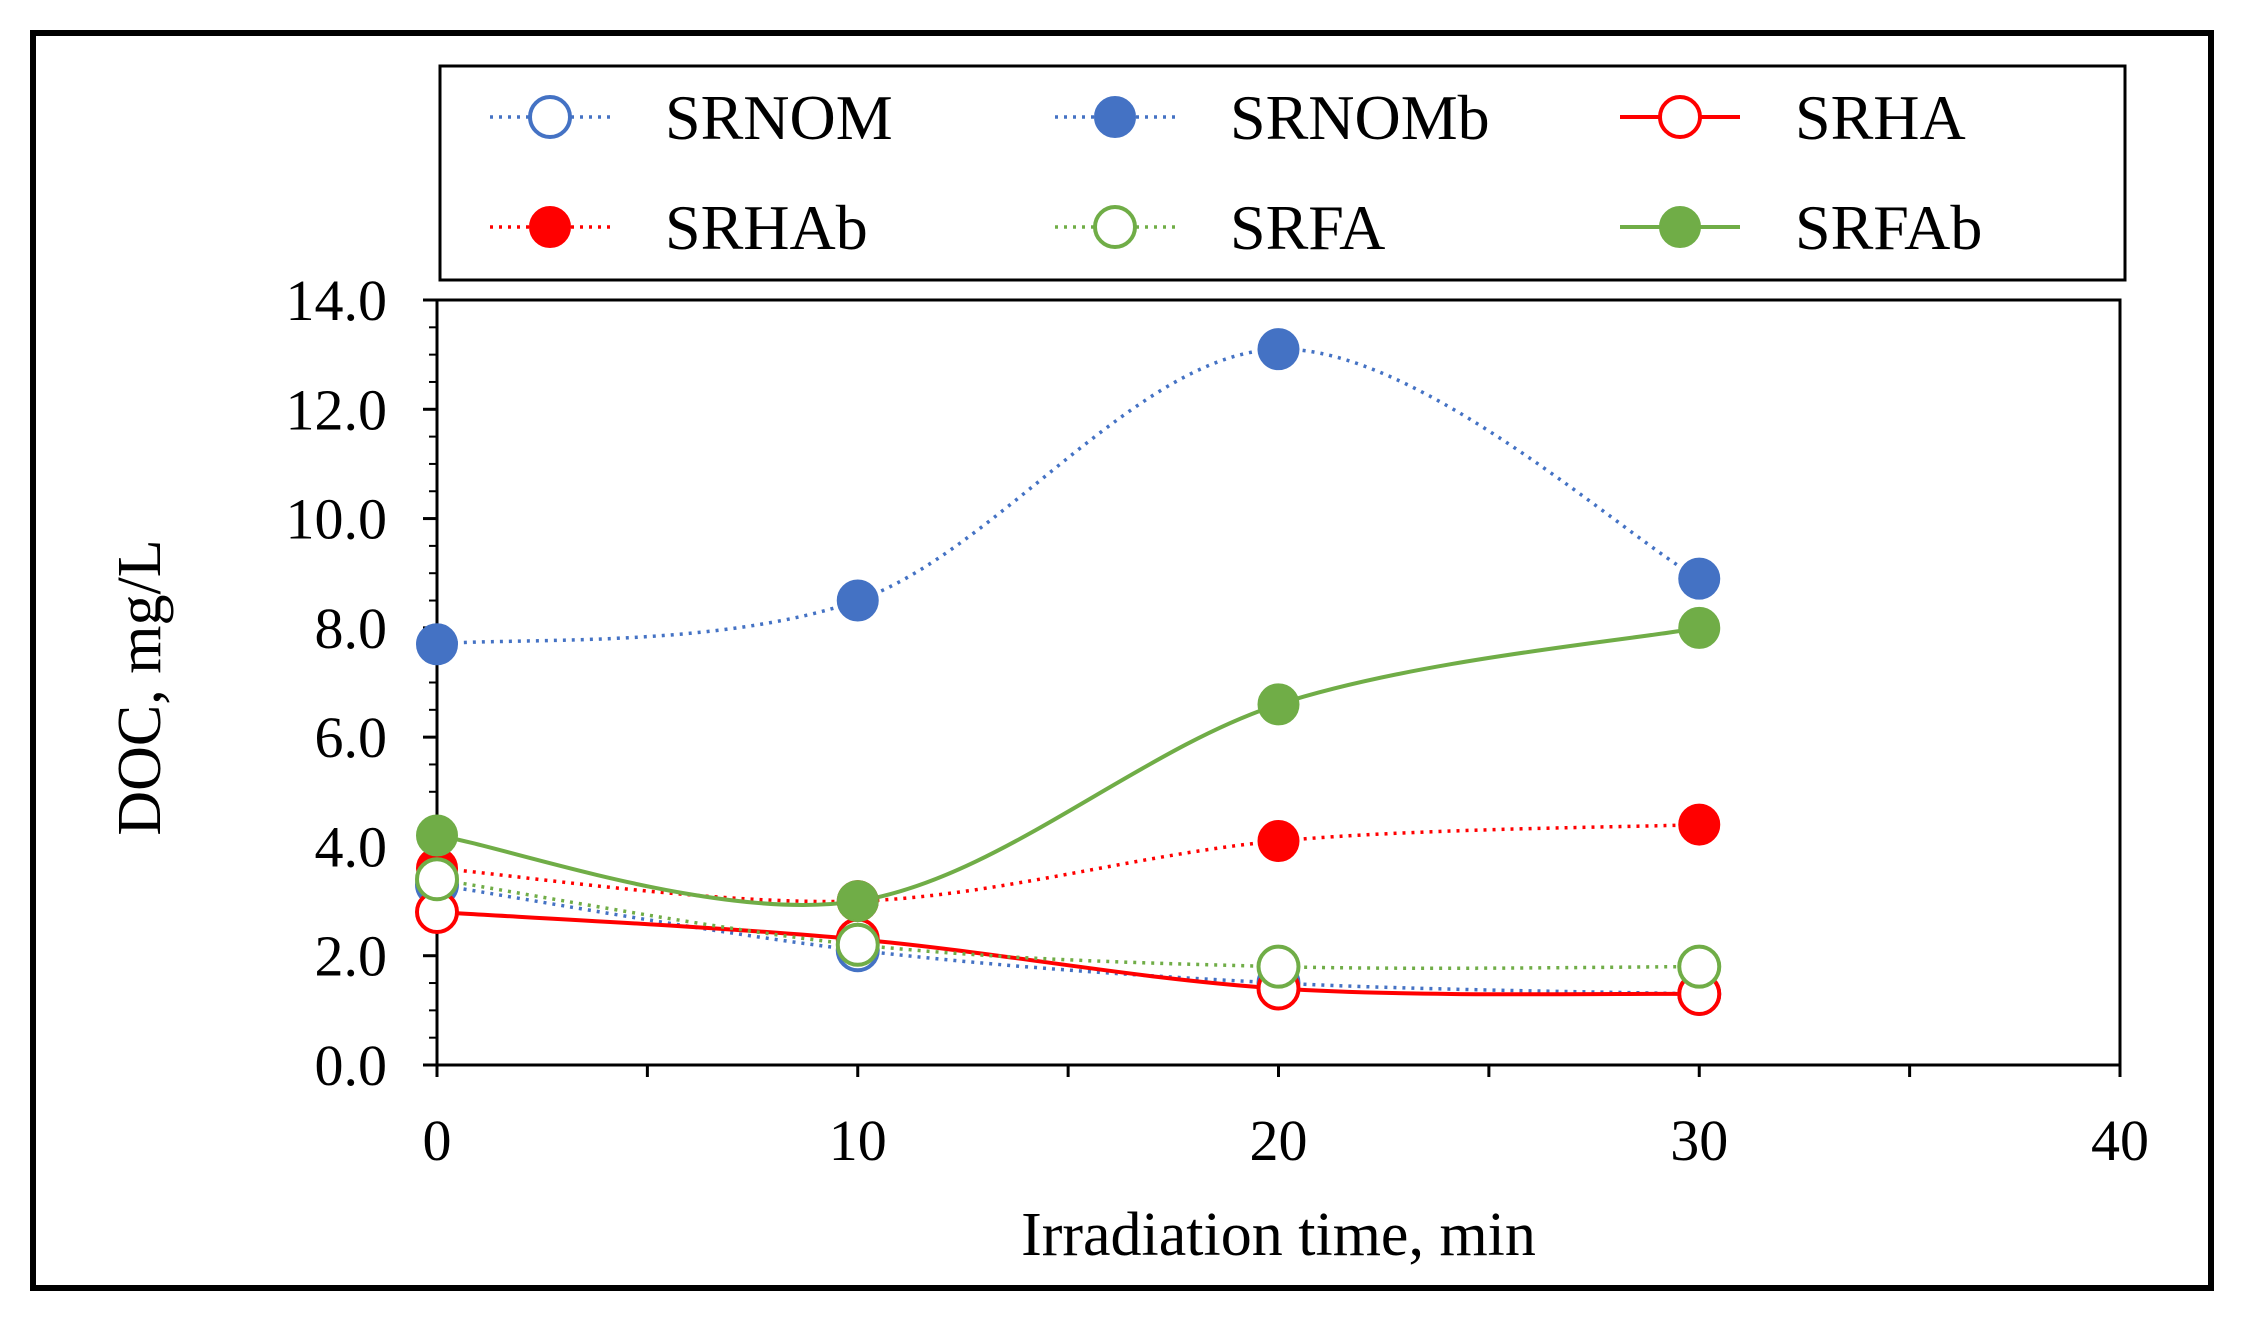 Image resolution: width=2245 pixels, height=1327 pixels. I want to click on legend-marker-srnomb, so click(1115, 117).